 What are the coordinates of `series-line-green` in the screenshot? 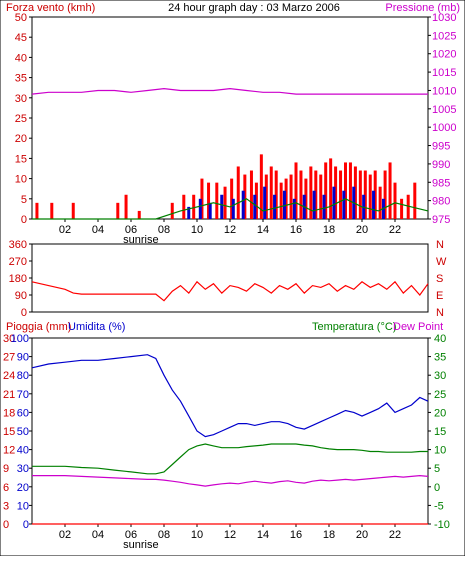 It's located at (230, 459).